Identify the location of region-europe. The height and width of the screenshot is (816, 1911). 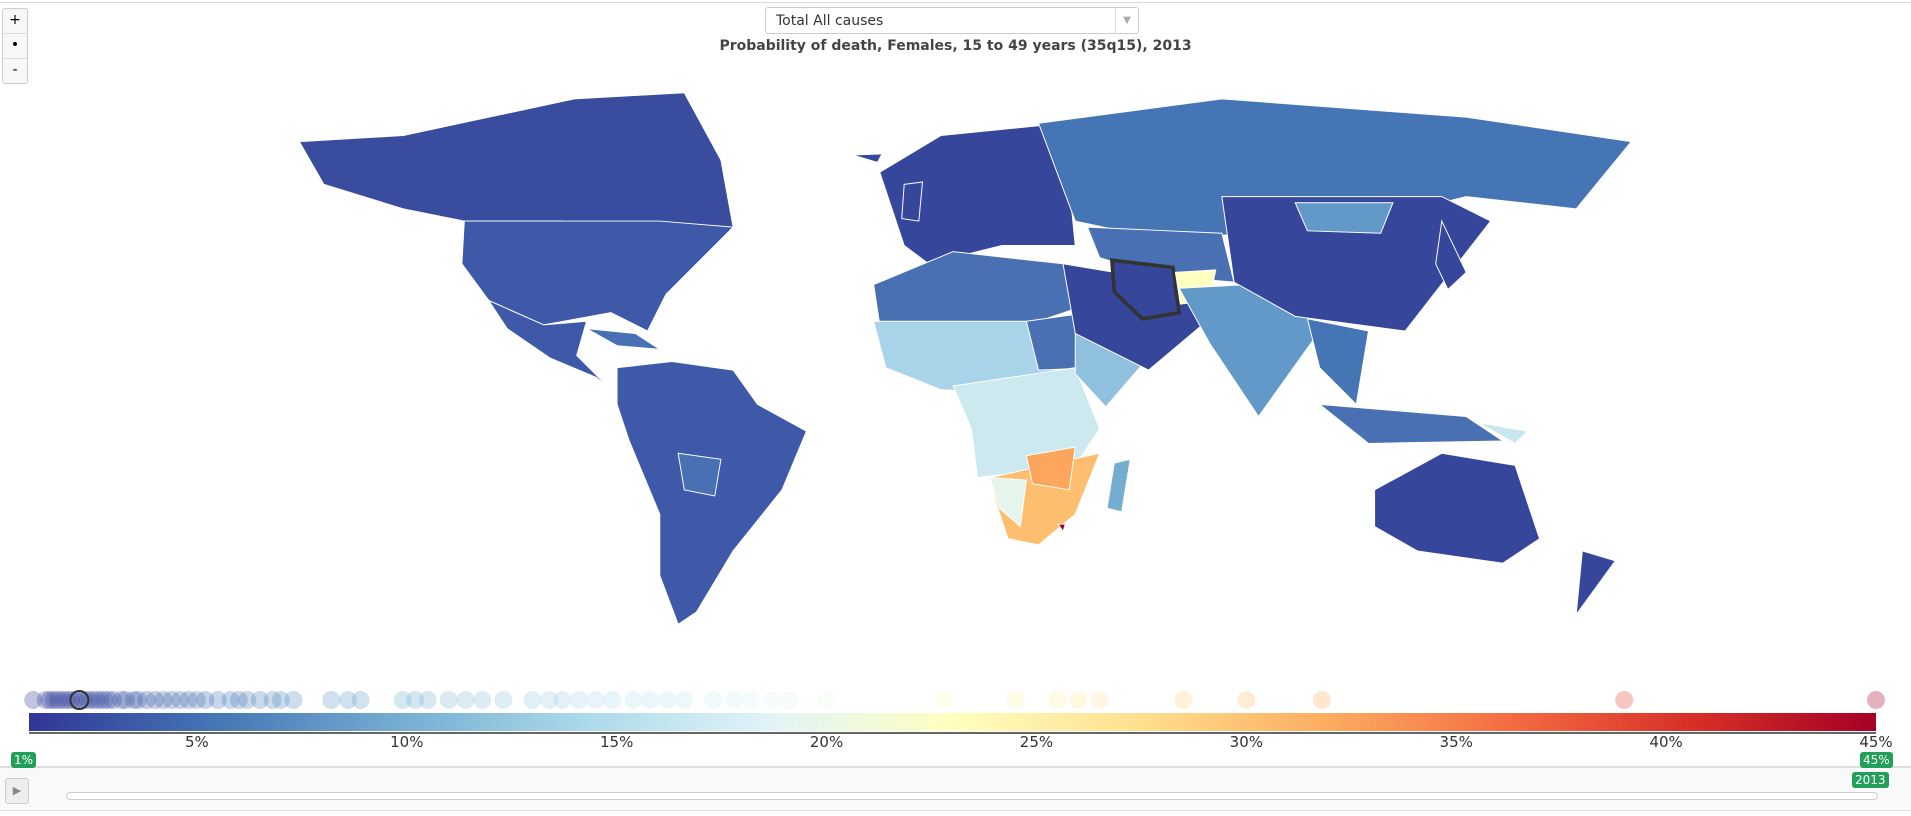
(977, 193).